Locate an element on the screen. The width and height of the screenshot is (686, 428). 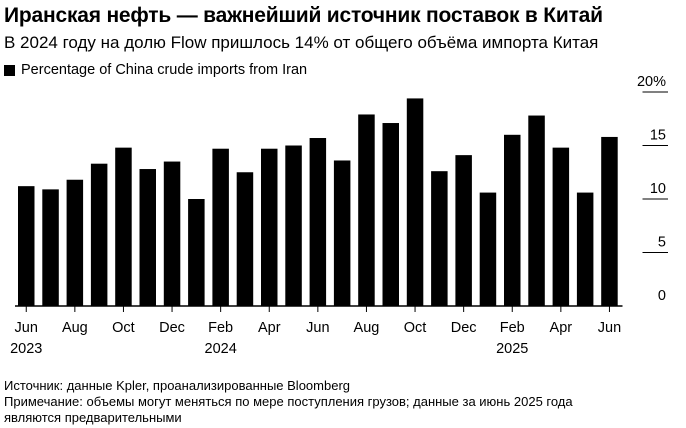
x-tick-year-4: 2024 is located at coordinates (221, 349).